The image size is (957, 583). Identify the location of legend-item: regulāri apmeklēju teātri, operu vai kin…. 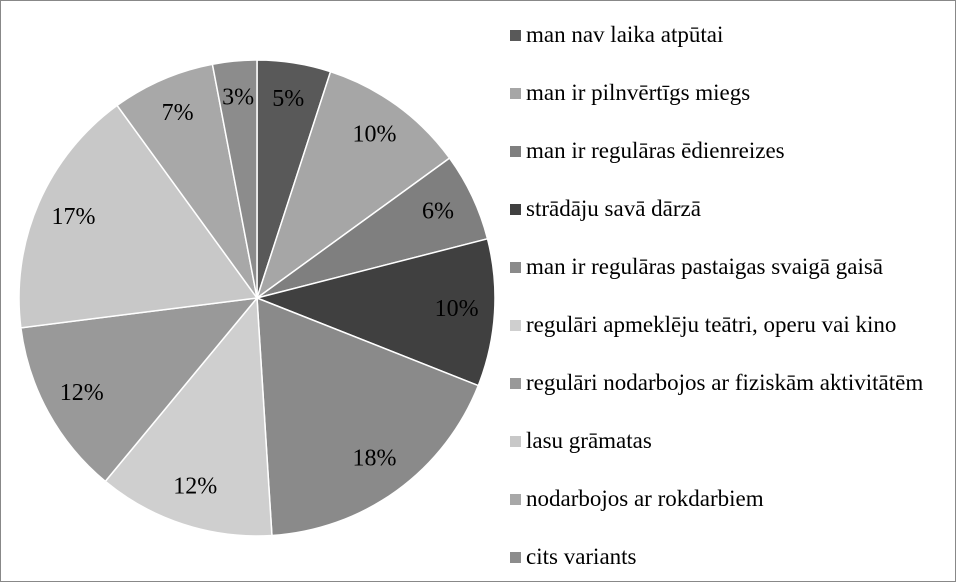
(730, 324).